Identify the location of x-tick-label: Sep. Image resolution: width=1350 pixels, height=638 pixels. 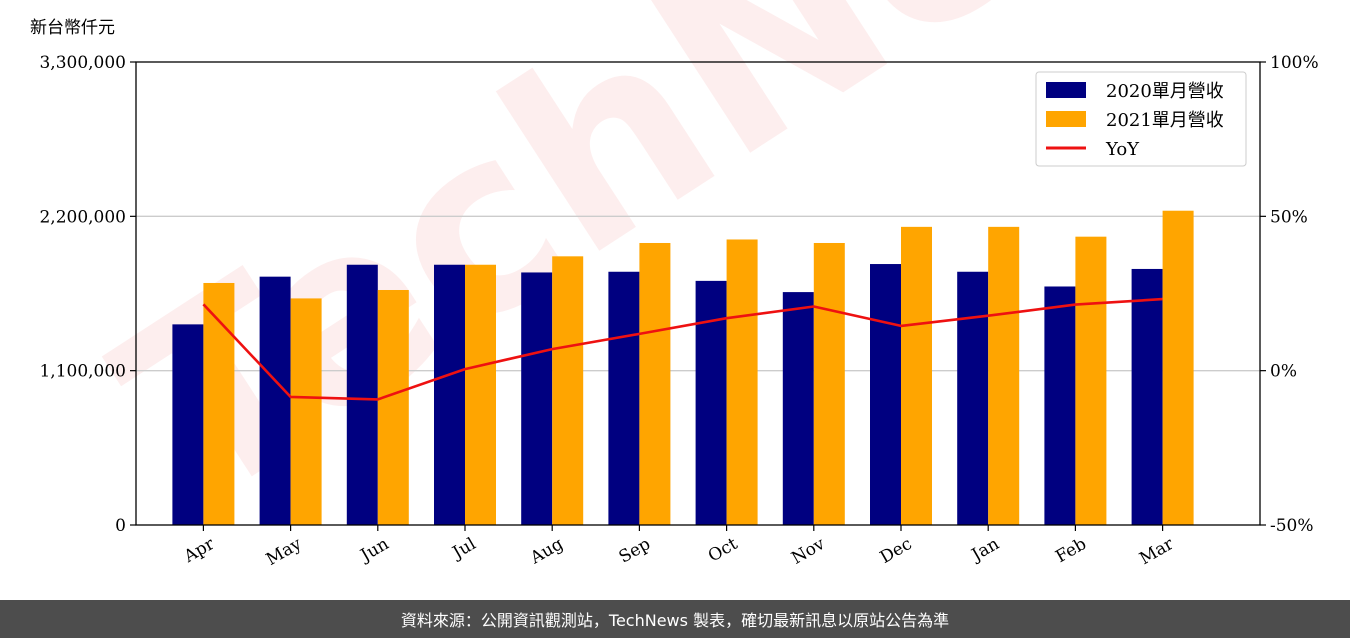
(635, 551).